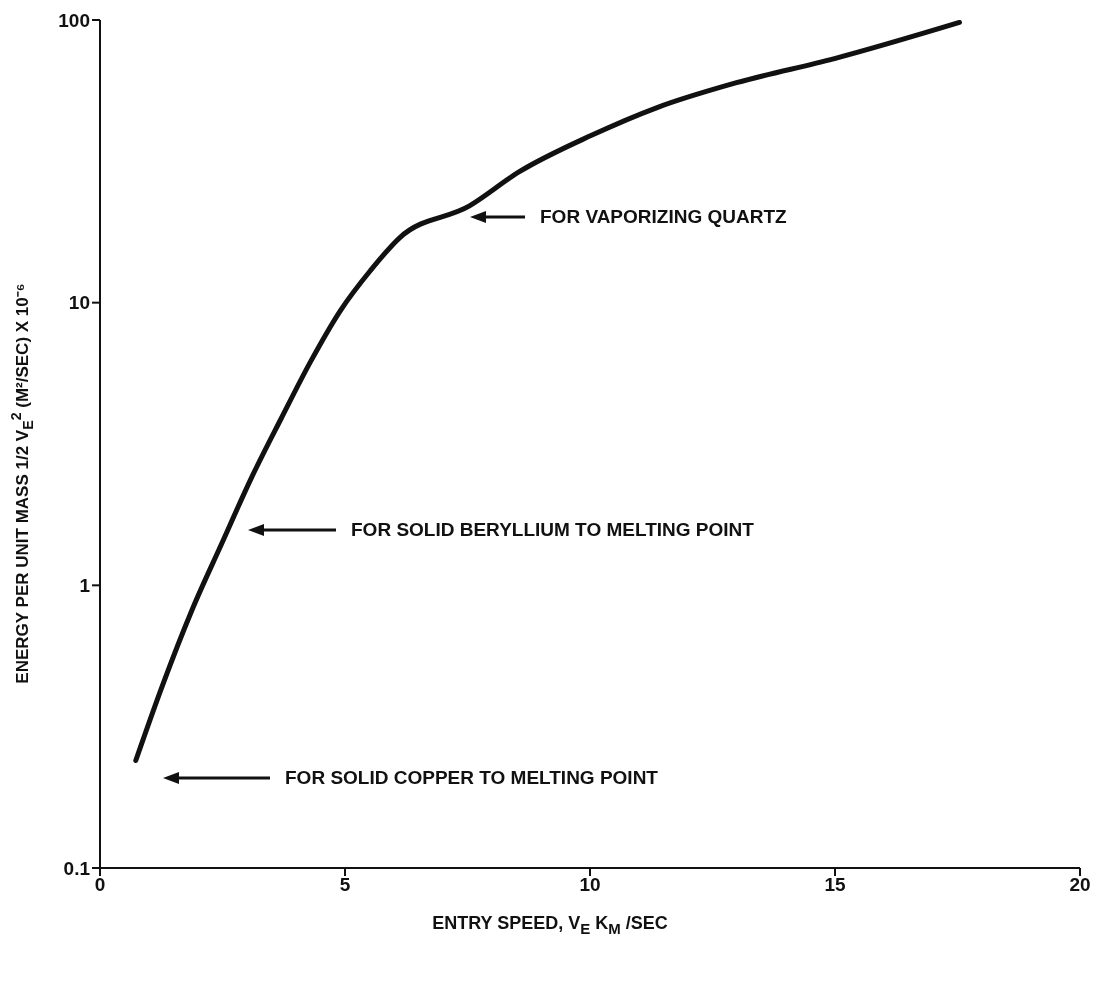 The image size is (1100, 997). Describe the element at coordinates (345, 885) in the screenshot. I see `x-tick-label: 5` at that location.